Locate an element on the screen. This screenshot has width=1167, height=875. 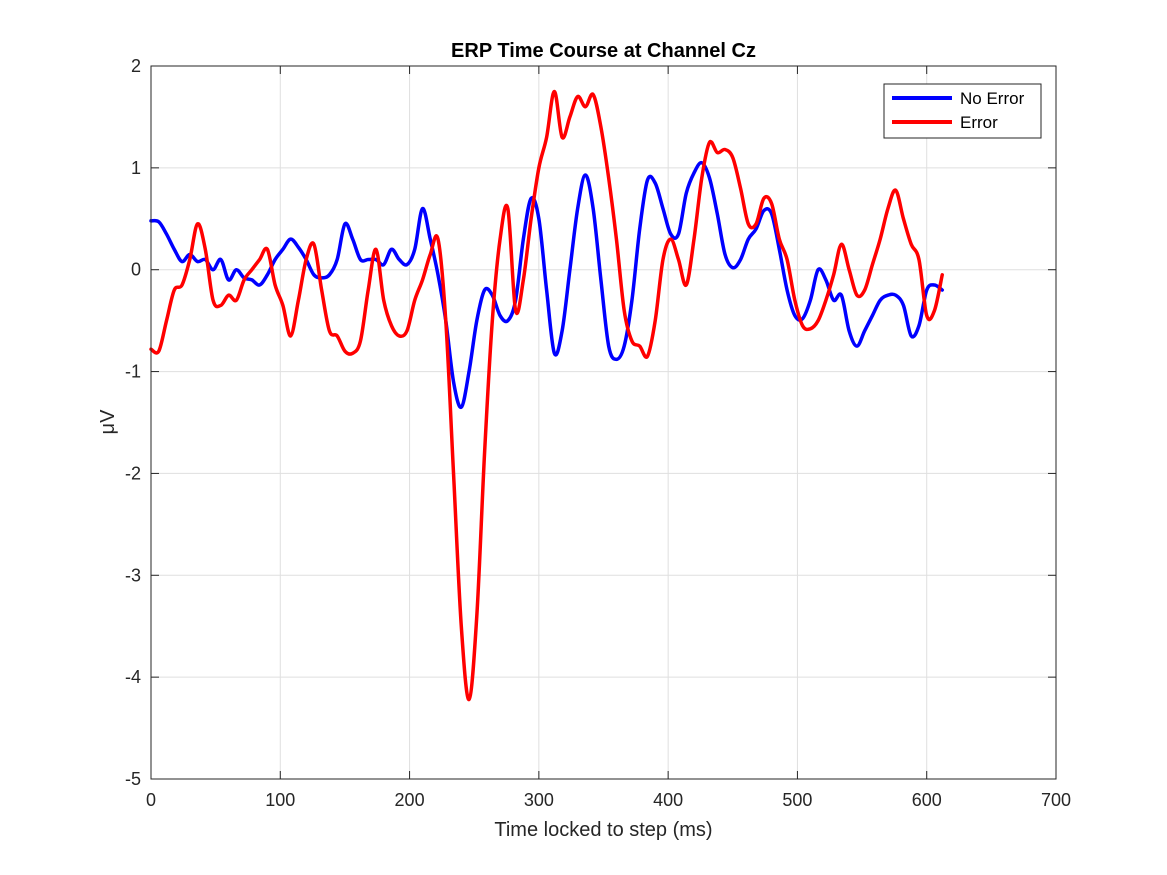
legend-label-no-error: No Error is located at coordinates (992, 98).